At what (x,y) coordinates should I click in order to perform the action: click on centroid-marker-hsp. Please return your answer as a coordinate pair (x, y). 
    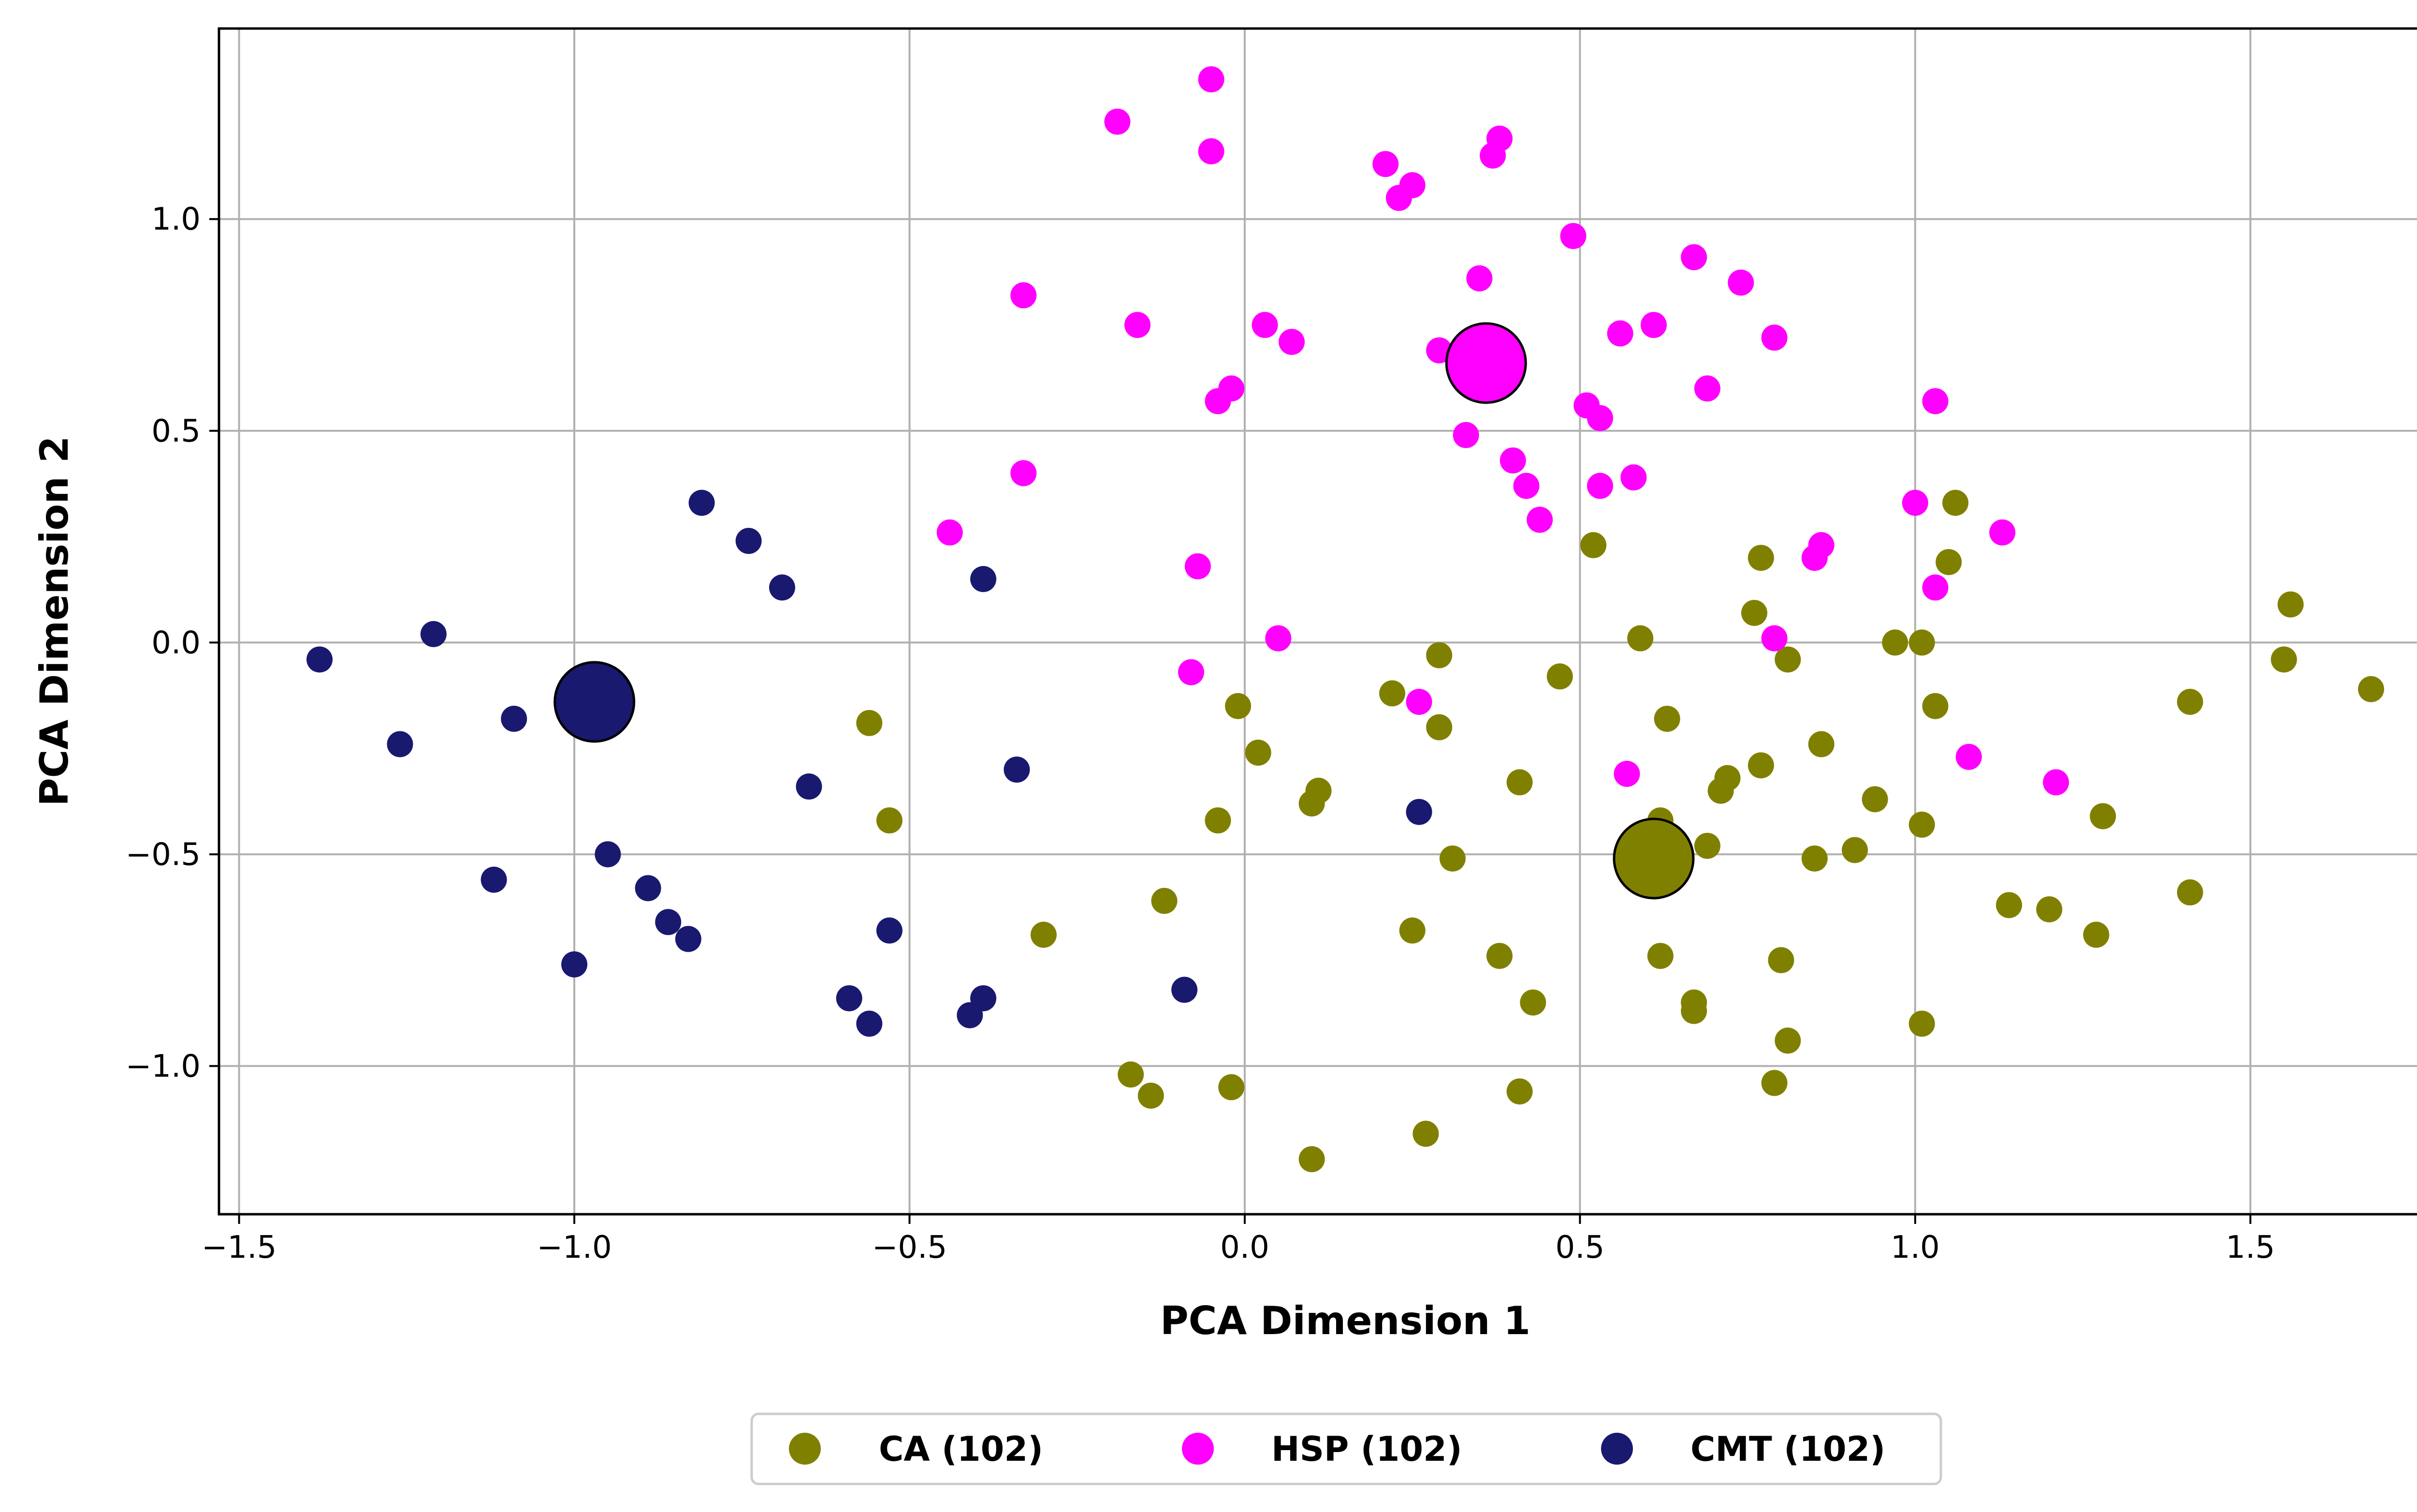
    Looking at the image, I should click on (1486, 363).